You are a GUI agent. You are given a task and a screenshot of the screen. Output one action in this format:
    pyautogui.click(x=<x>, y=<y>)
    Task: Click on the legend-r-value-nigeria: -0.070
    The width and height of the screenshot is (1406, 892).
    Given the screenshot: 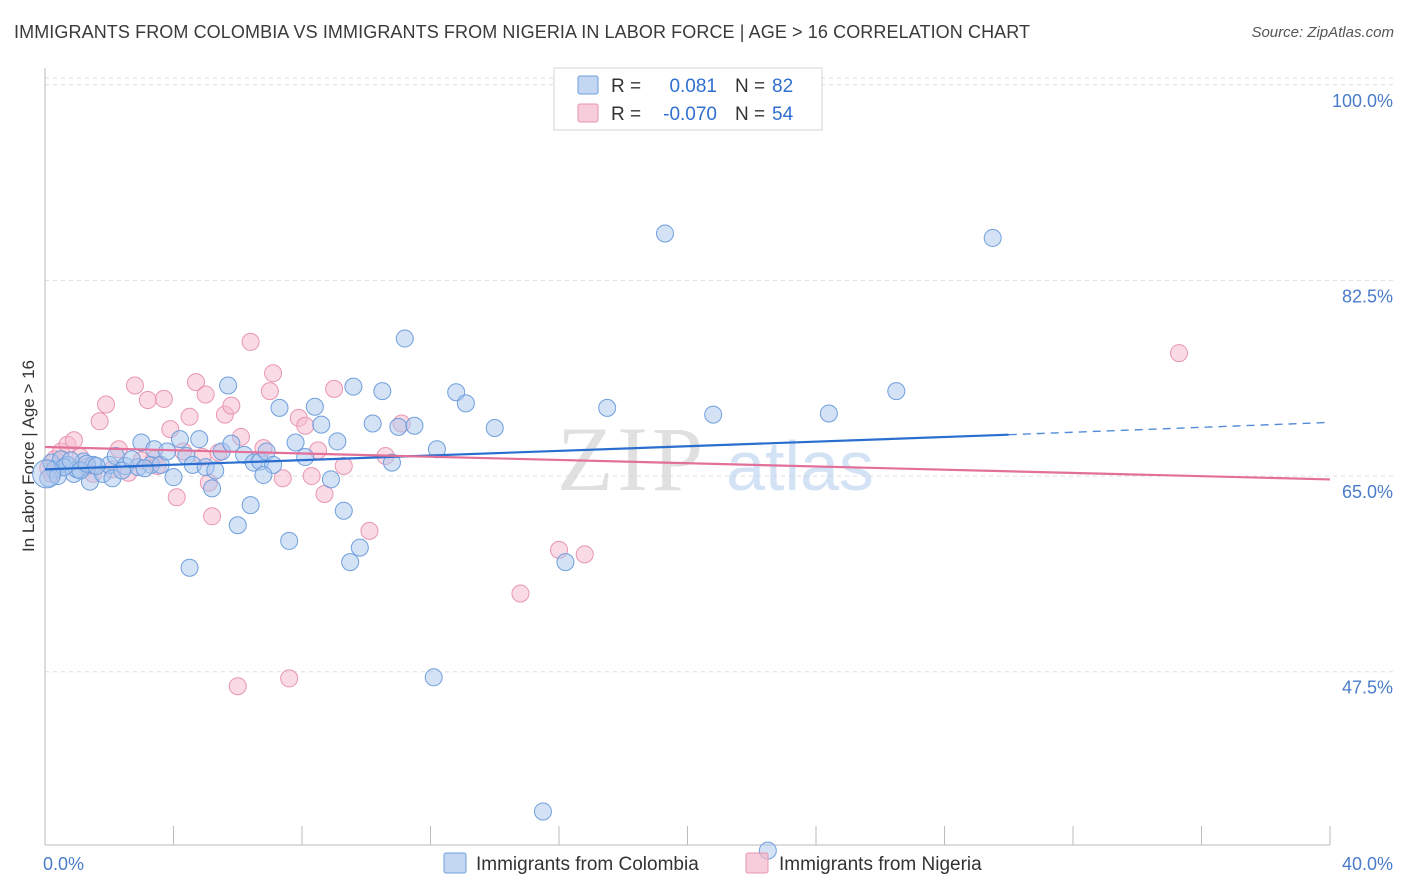 What is the action you would take?
    pyautogui.click(x=690, y=114)
    